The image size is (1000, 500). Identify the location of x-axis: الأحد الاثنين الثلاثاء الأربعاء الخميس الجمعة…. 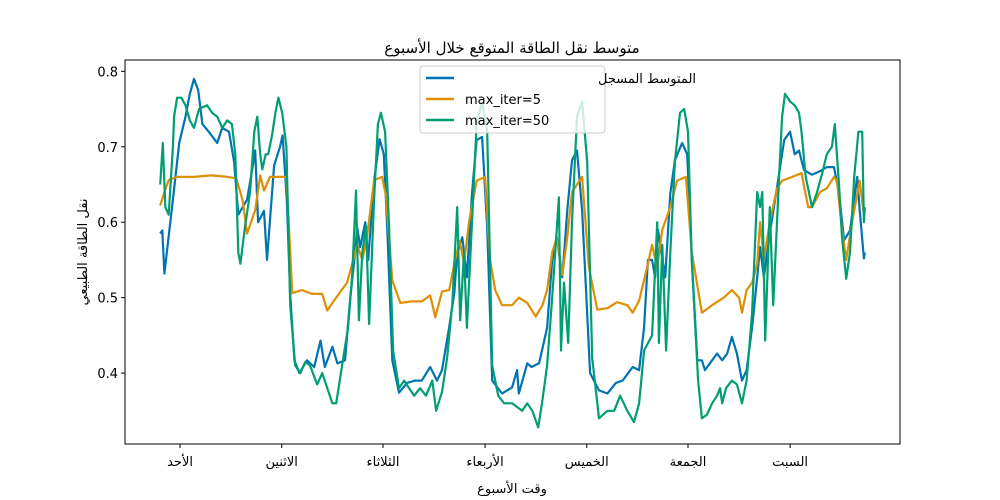
(487, 457).